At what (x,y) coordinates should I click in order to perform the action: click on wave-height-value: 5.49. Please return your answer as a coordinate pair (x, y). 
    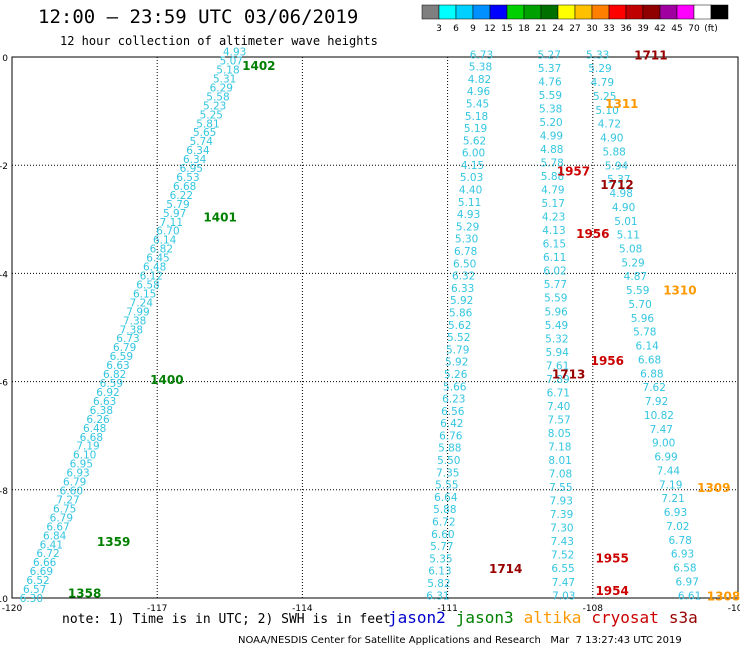
    Looking at the image, I should click on (556, 326).